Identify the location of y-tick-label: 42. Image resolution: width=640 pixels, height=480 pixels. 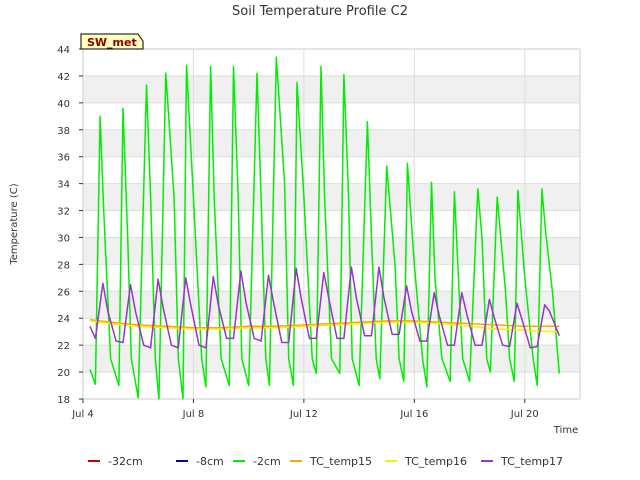
(63, 77).